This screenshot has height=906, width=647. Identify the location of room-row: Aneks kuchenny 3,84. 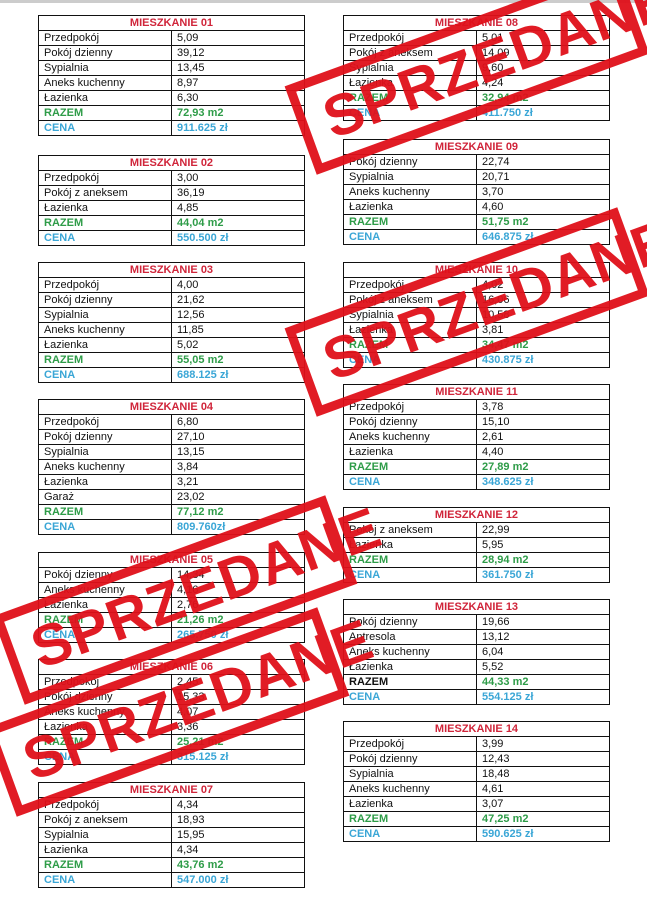
(171, 467).